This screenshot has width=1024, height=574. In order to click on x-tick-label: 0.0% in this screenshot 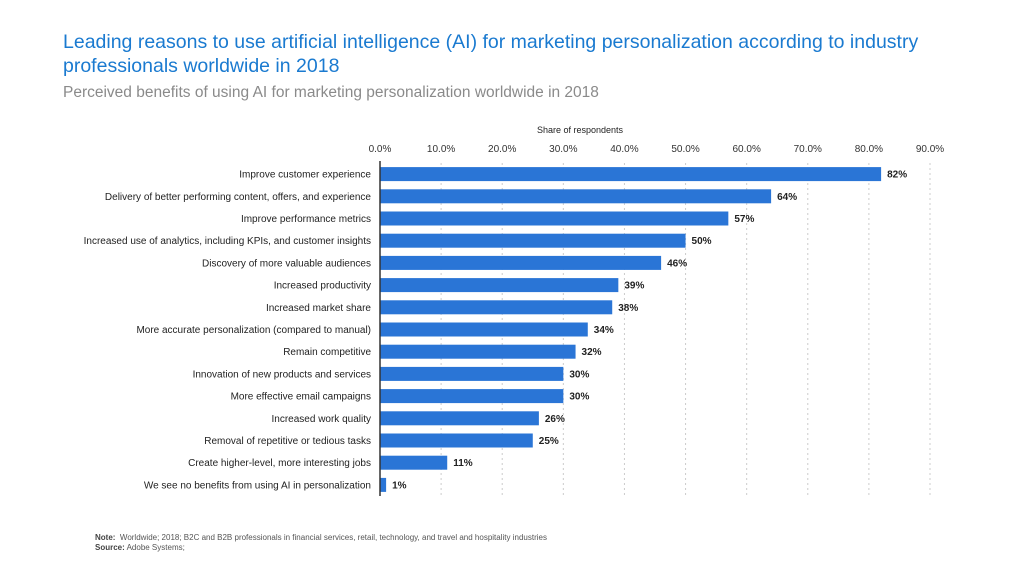, I will do `click(380, 149)`.